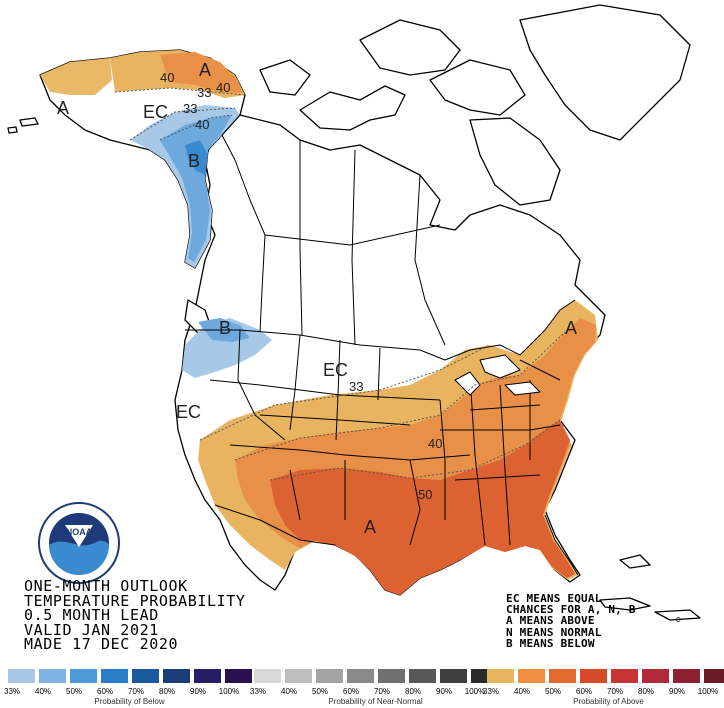 The height and width of the screenshot is (708, 724). I want to click on legend-line-3: A MEANS ABOVE, so click(550, 621).